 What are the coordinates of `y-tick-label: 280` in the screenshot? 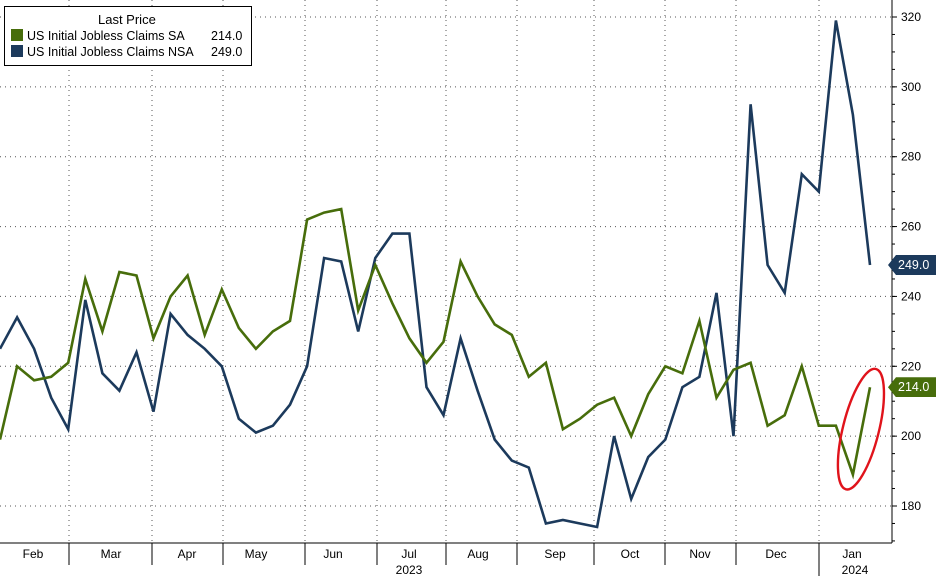 It's located at (911, 157).